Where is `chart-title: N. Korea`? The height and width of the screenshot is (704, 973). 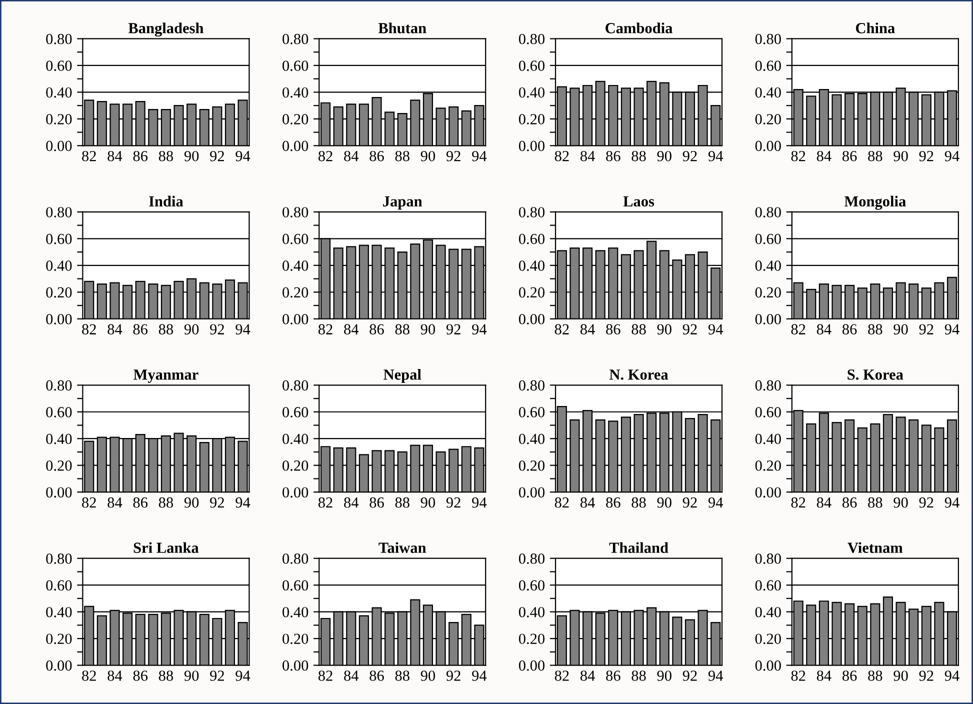
chart-title: N. Korea is located at coordinates (638, 375).